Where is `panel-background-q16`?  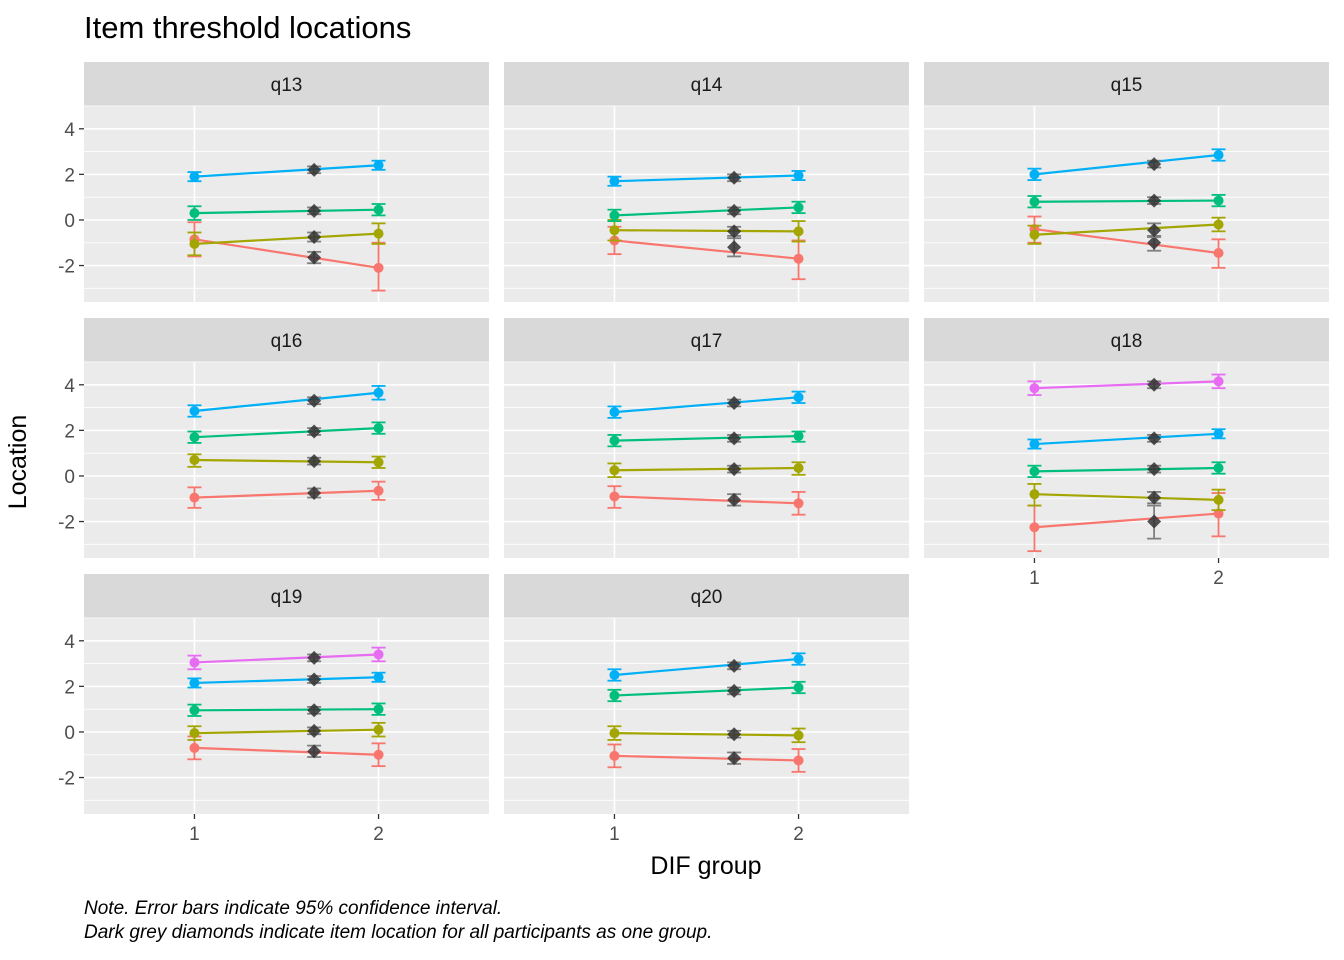 panel-background-q16 is located at coordinates (286, 460).